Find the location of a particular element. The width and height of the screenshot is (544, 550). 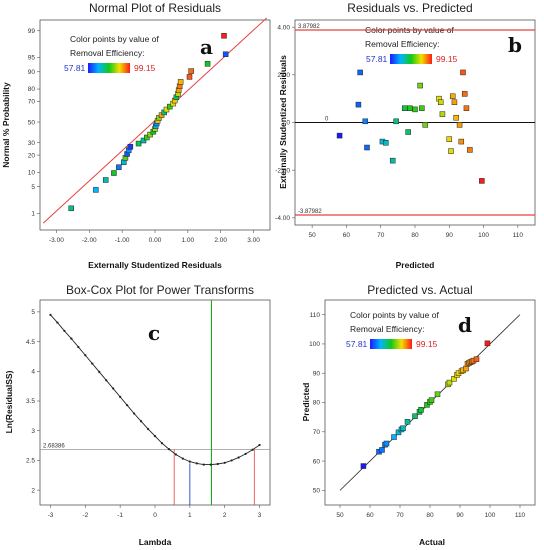

panel-c-xtick-label: 1 is located at coordinates (190, 515).